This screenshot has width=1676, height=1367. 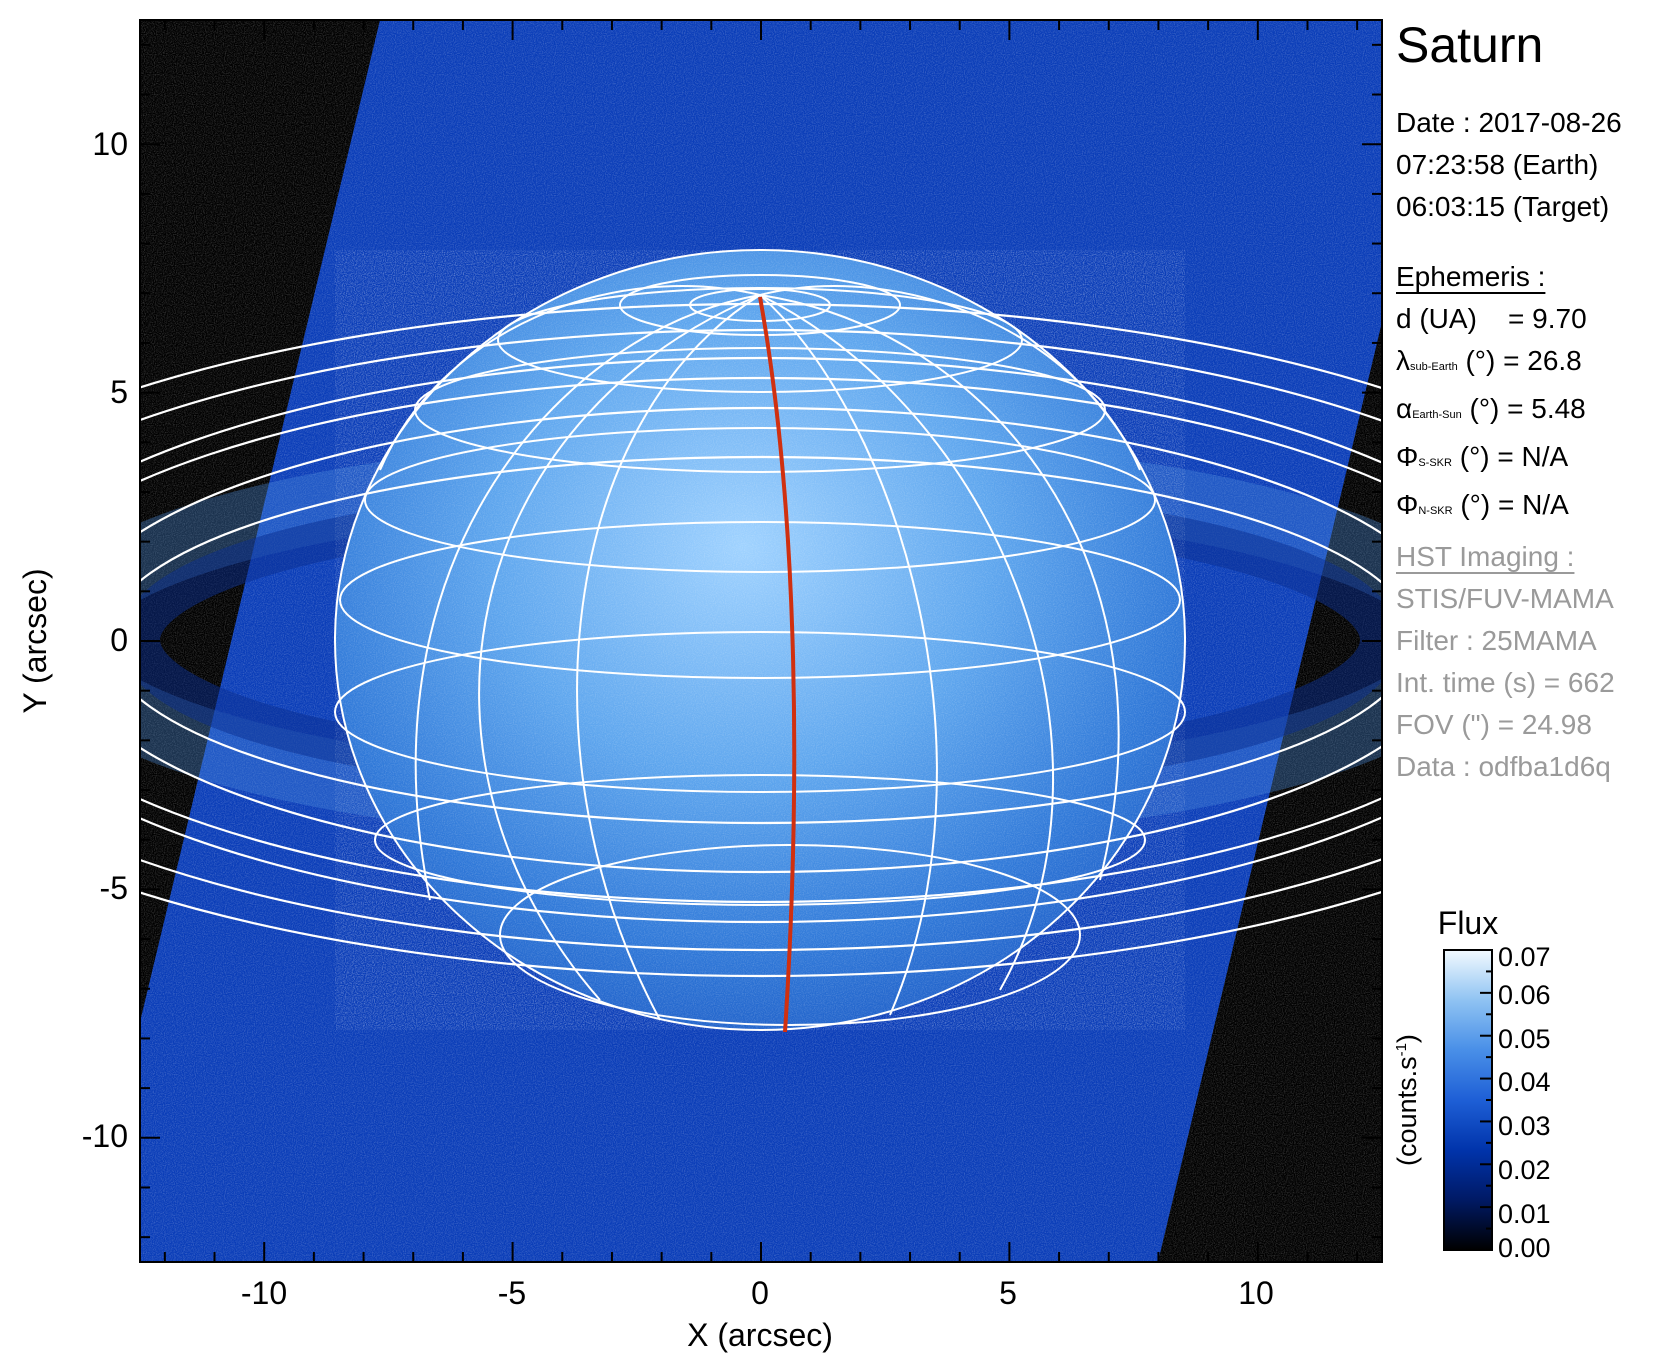 What do you see at coordinates (1524, 1214) in the screenshot?
I see `colorbar-tick-label: 0.01` at bounding box center [1524, 1214].